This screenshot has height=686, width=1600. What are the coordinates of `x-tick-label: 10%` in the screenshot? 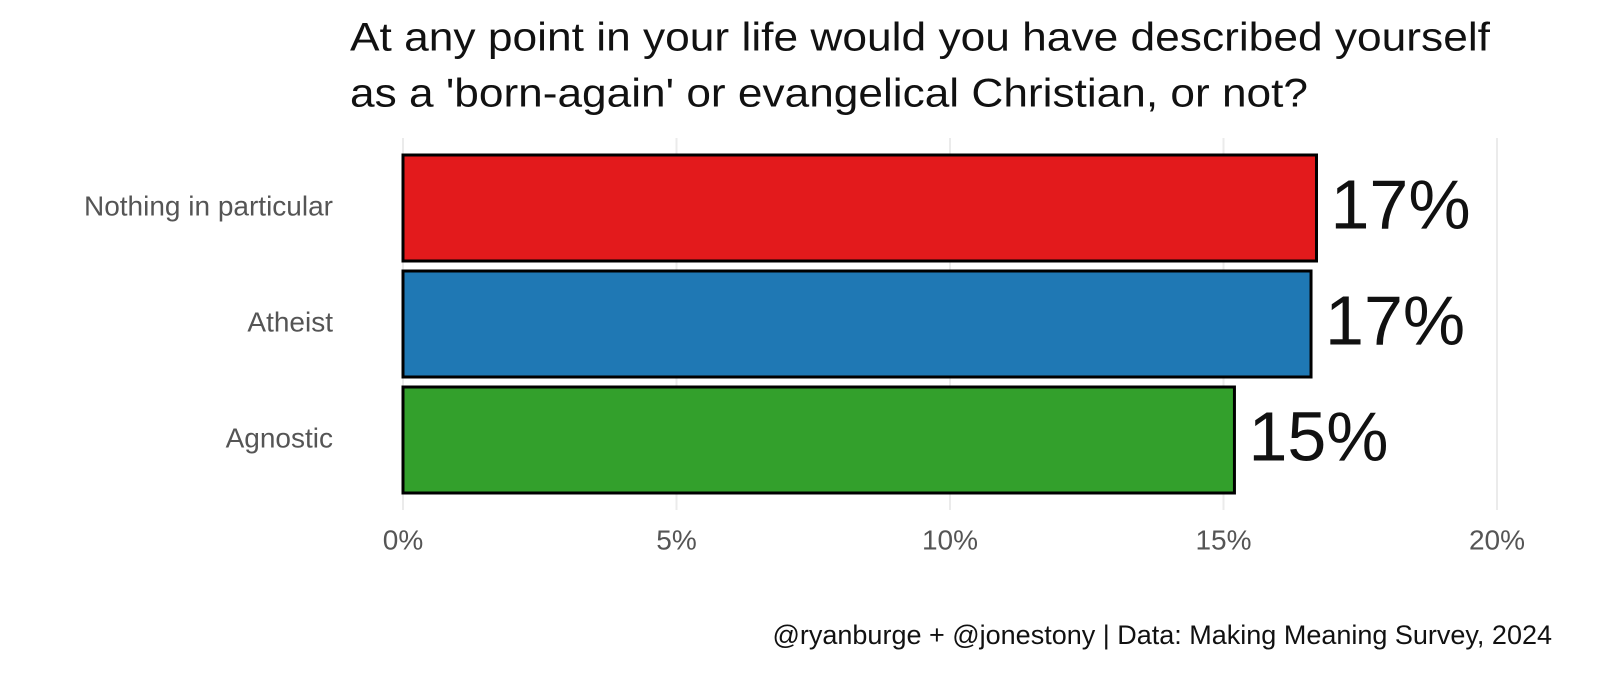 It's located at (950, 539).